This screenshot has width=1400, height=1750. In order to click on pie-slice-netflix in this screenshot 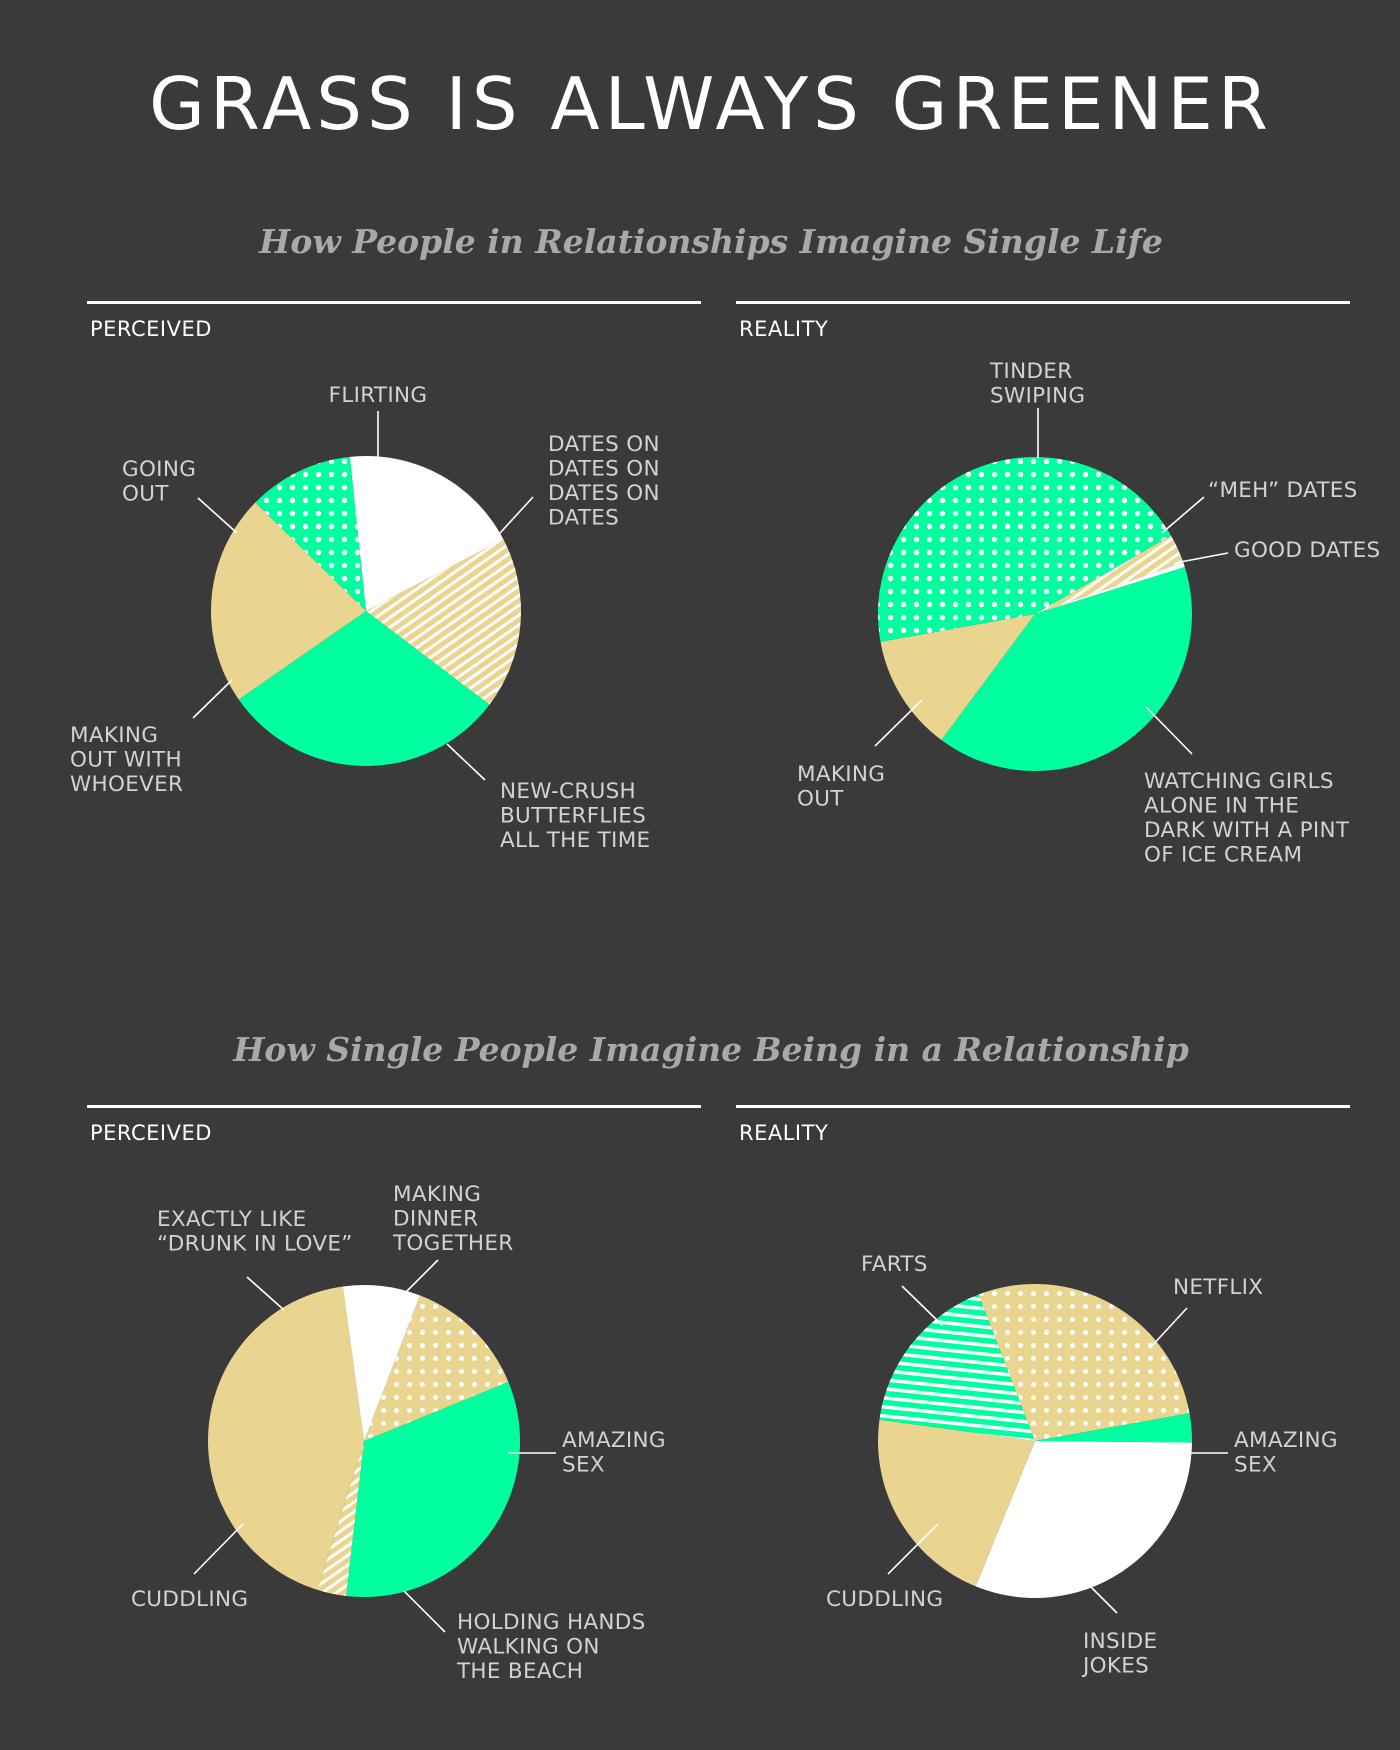, I will do `click(1084, 1362)`.